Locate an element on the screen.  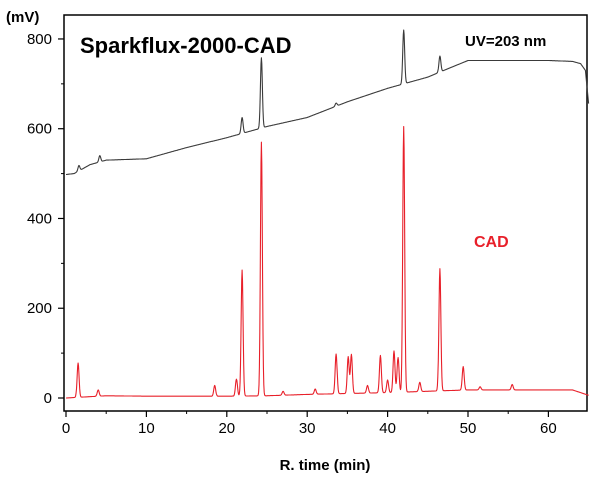
x-tick-label: 10 is located at coordinates (146, 428).